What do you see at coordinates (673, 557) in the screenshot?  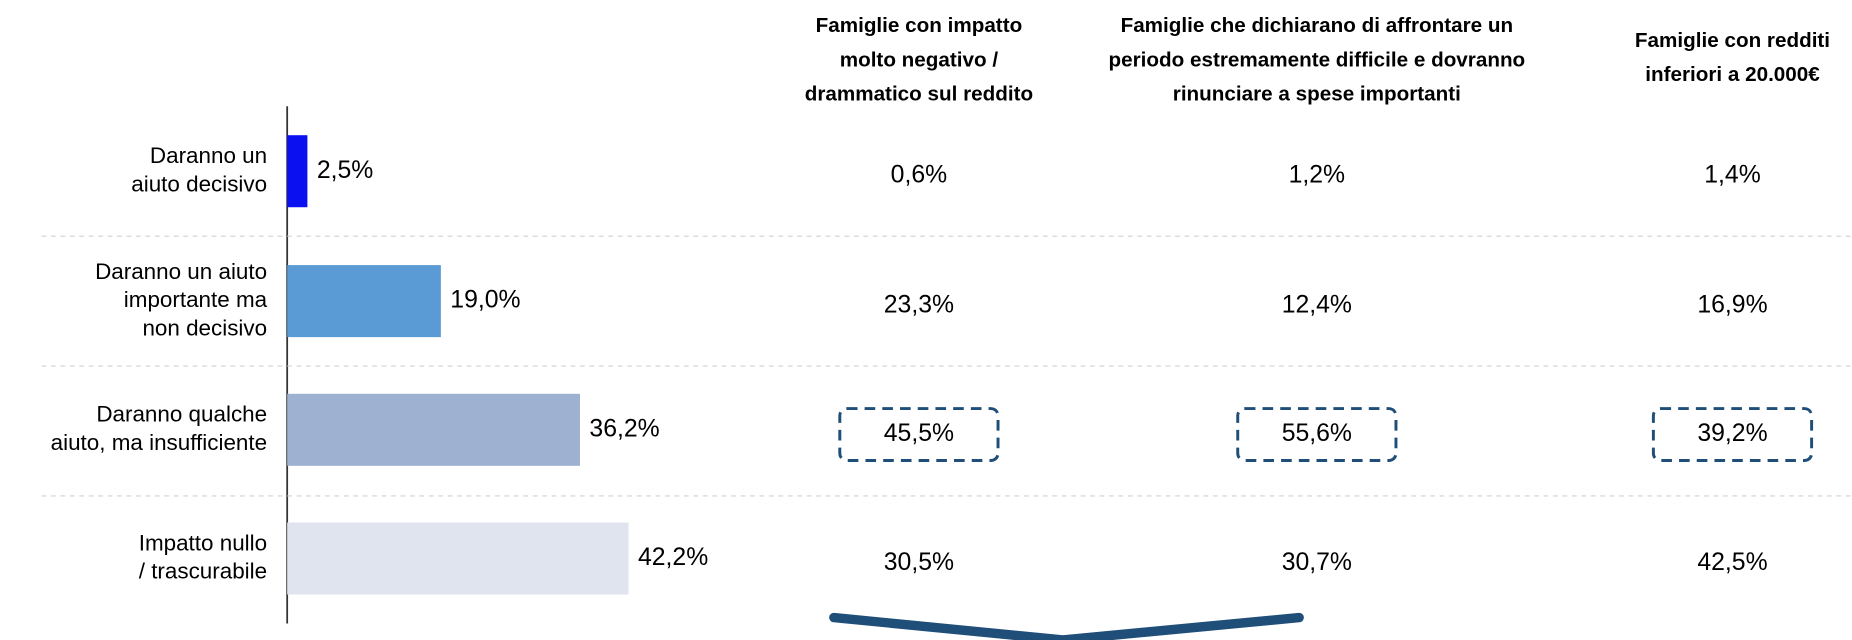 I see `value-label: 42,2%` at bounding box center [673, 557].